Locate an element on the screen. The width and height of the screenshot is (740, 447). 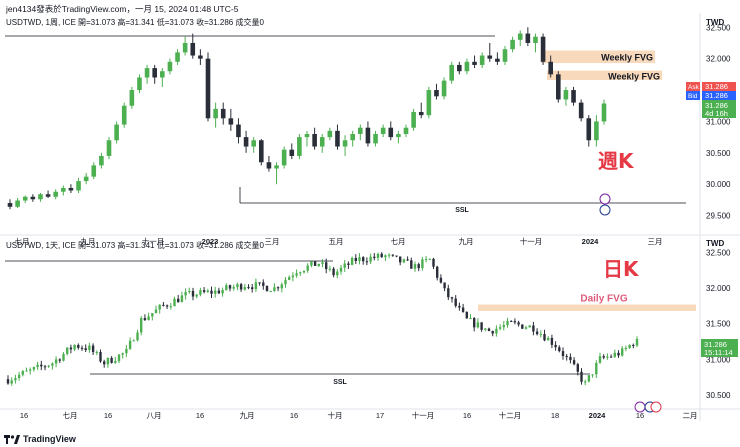
tradingview-logo: TradingView is located at coordinates (40, 439).